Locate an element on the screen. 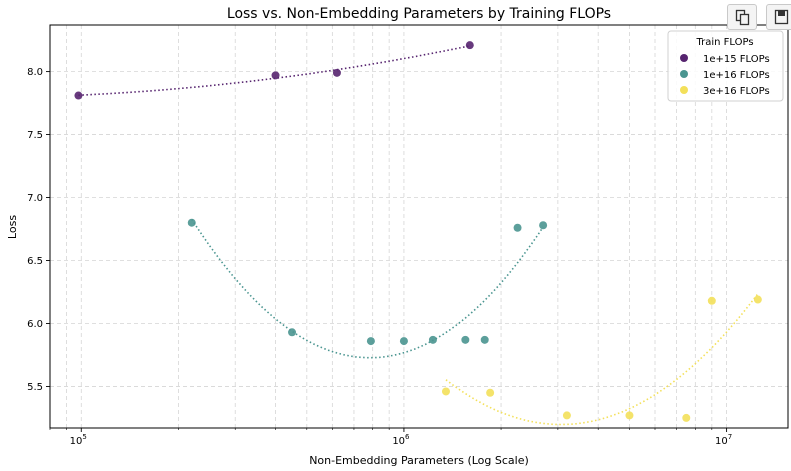  y-tick-label: 5.5 is located at coordinates (35, 387).